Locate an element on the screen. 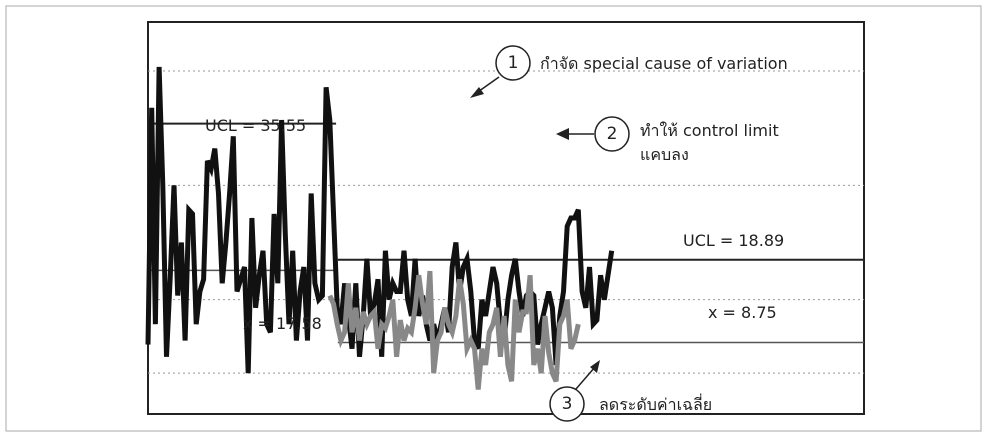 The width and height of the screenshot is (987, 435). annotation-2-badge is located at coordinates (612, 134).